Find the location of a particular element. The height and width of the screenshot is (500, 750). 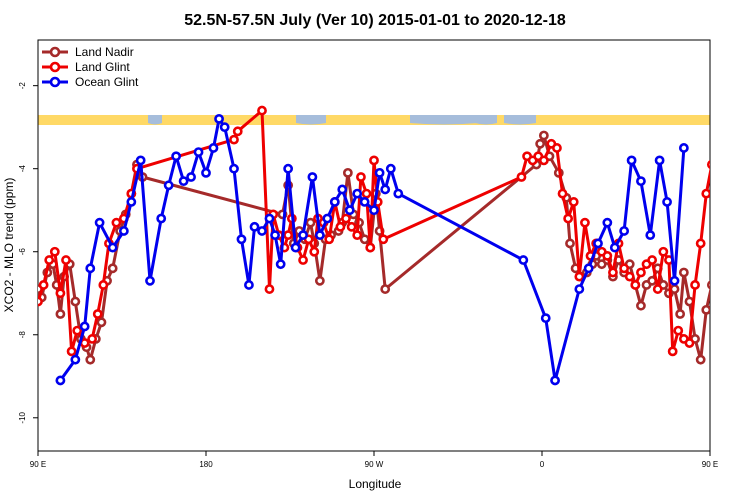

x-tick-label: 90 W is located at coordinates (374, 464).